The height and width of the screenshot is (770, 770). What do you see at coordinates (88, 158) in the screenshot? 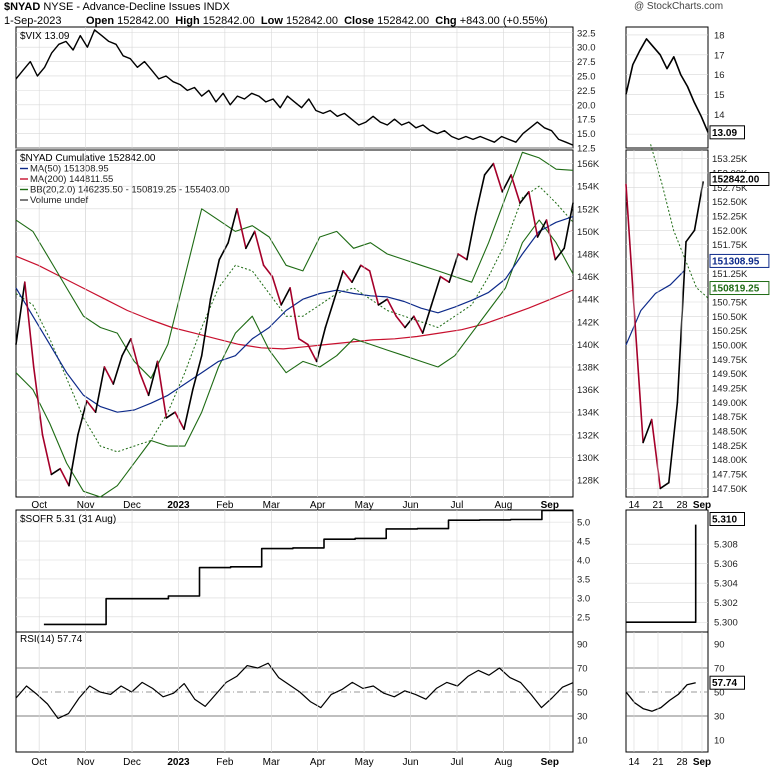
I see `nyad-legend-0: $NYAD Cumulative 152842.00` at bounding box center [88, 158].